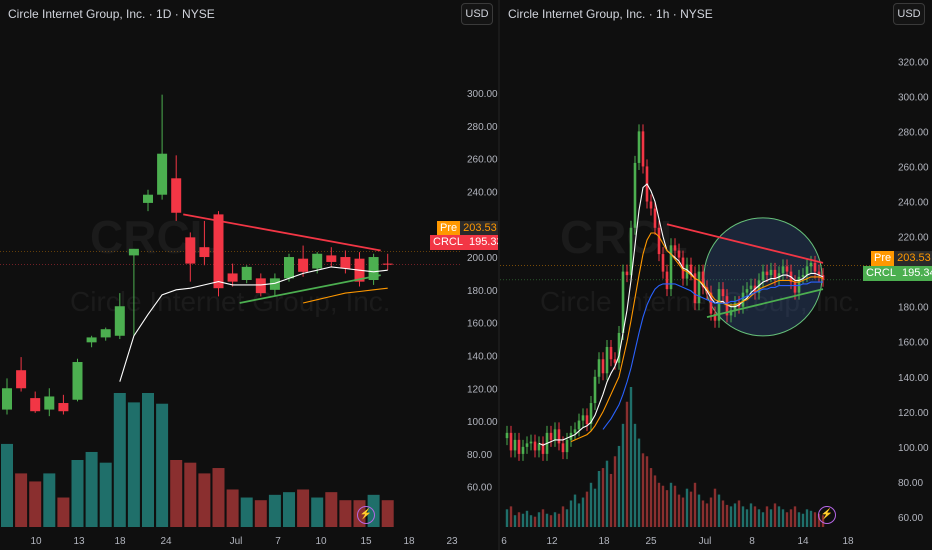 This screenshot has width=932, height=550. Describe the element at coordinates (913, 132) in the screenshot. I see `y-tick-label: 280.00` at that location.